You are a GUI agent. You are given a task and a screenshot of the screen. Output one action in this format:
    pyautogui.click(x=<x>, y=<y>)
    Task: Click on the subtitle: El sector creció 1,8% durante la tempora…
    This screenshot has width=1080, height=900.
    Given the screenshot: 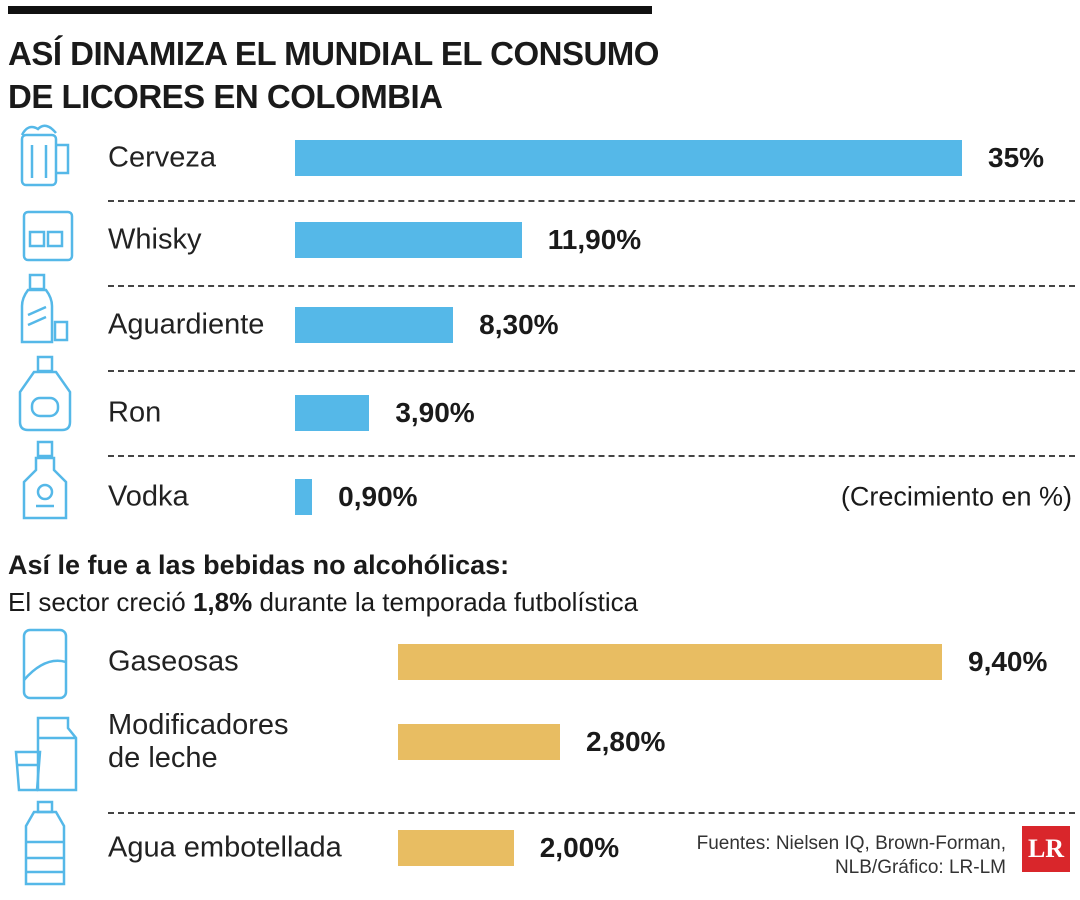 What is the action you would take?
    pyautogui.click(x=323, y=602)
    